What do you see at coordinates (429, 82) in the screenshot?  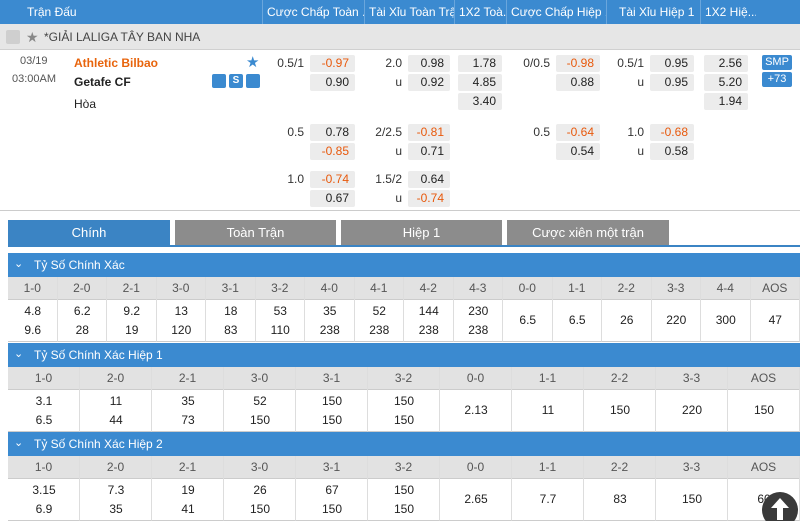 I see `odds-value: 0.92` at bounding box center [429, 82].